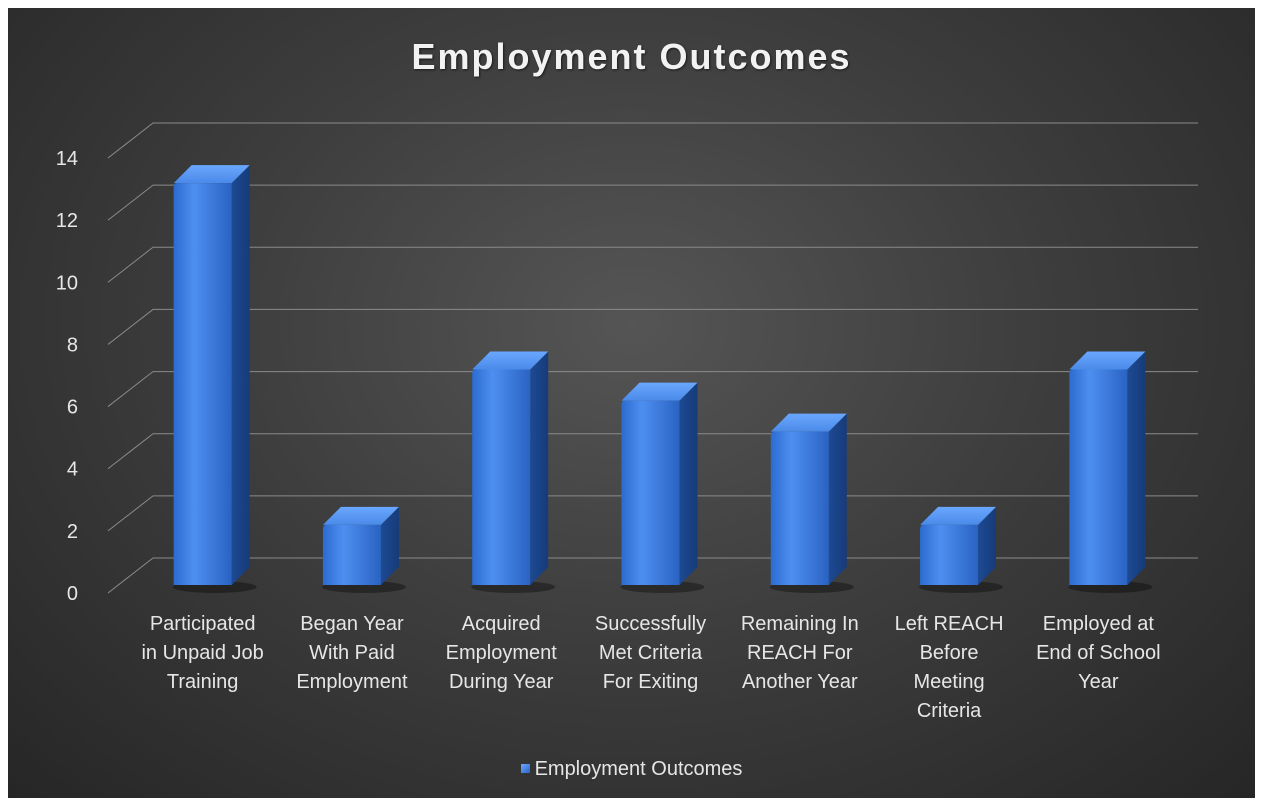 This screenshot has width=1263, height=806. I want to click on x-tick-label-line: REACH For, so click(799, 653).